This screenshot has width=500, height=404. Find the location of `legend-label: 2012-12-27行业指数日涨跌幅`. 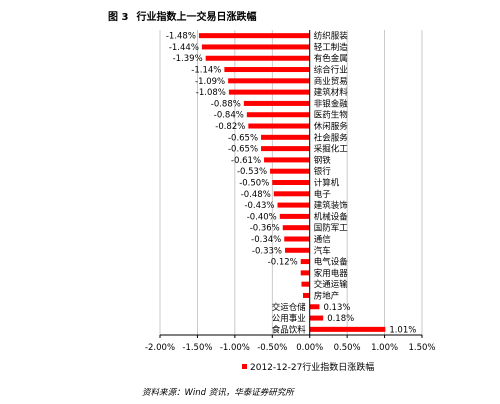

legend-label: 2012-12-27行业指数日涨跌幅 is located at coordinates (312, 368).